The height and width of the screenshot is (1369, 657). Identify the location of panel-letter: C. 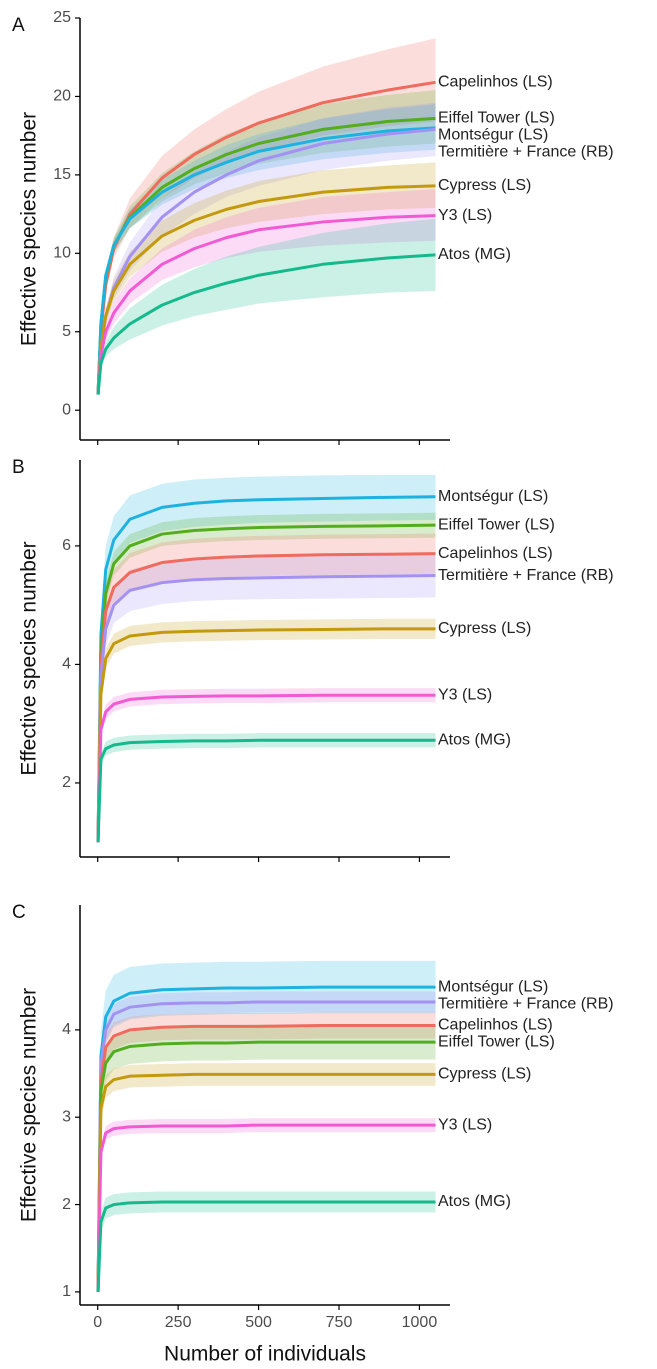
(19, 912).